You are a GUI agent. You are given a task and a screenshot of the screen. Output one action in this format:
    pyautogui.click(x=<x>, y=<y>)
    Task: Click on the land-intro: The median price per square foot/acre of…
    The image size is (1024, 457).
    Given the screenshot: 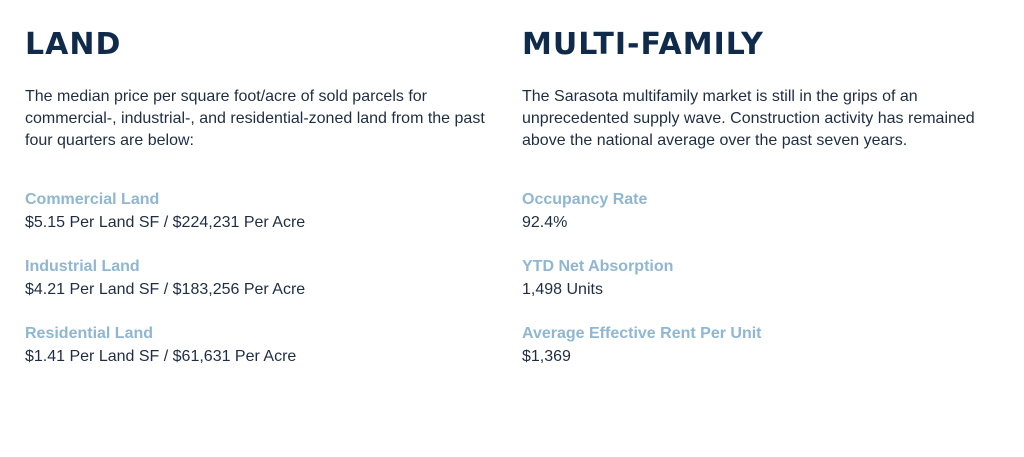 What is the action you would take?
    pyautogui.click(x=255, y=118)
    